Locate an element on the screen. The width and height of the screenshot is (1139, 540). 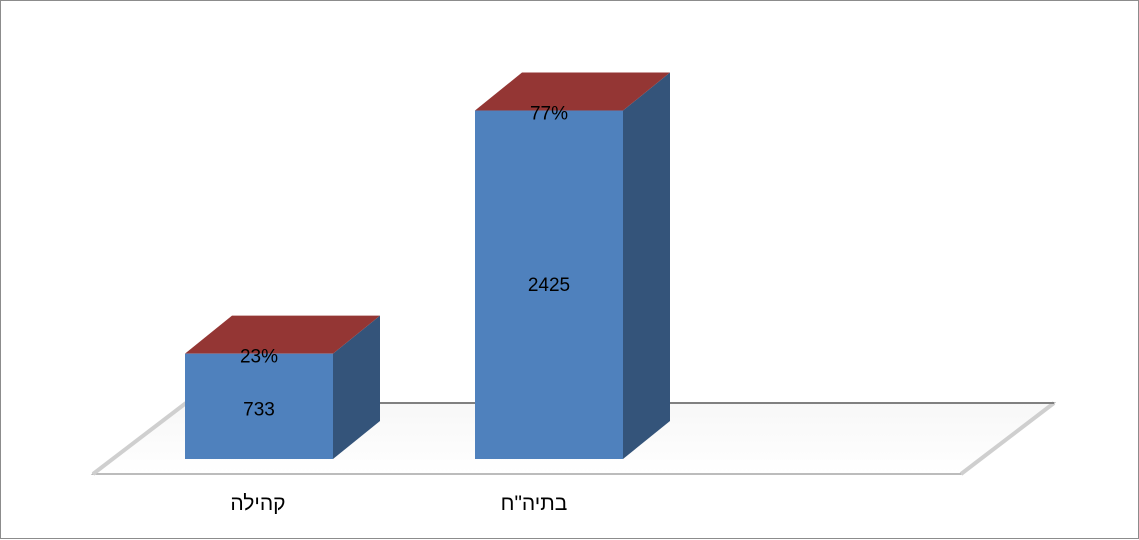
category-label-0: קהילה is located at coordinates (257, 503).